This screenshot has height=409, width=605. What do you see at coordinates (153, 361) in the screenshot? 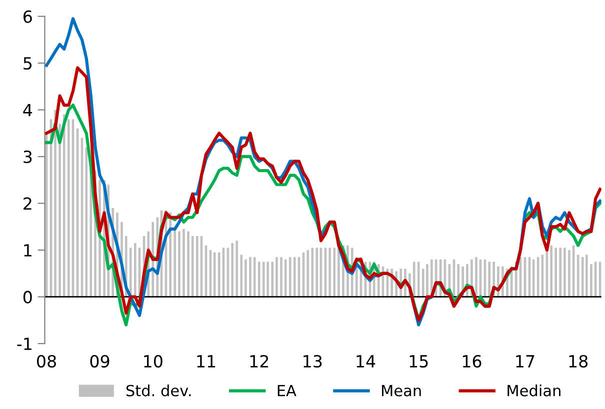
I see `x-tick-label: 10` at bounding box center [153, 361].